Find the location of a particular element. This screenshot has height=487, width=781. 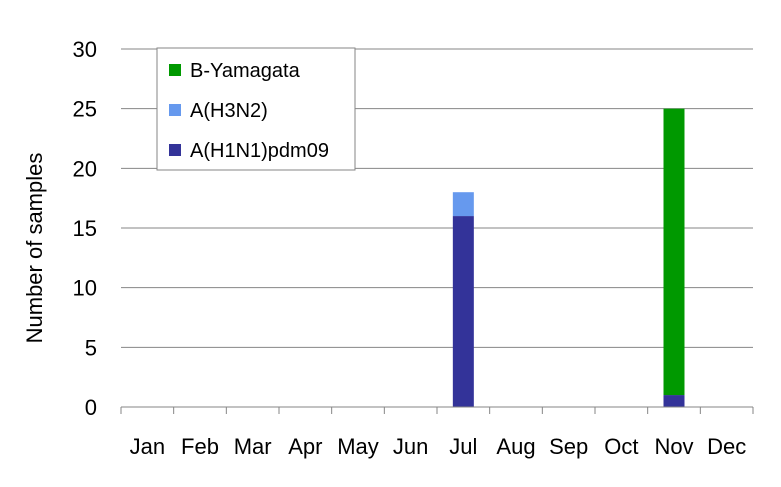

x-tick-label: Apr is located at coordinates (305, 446).